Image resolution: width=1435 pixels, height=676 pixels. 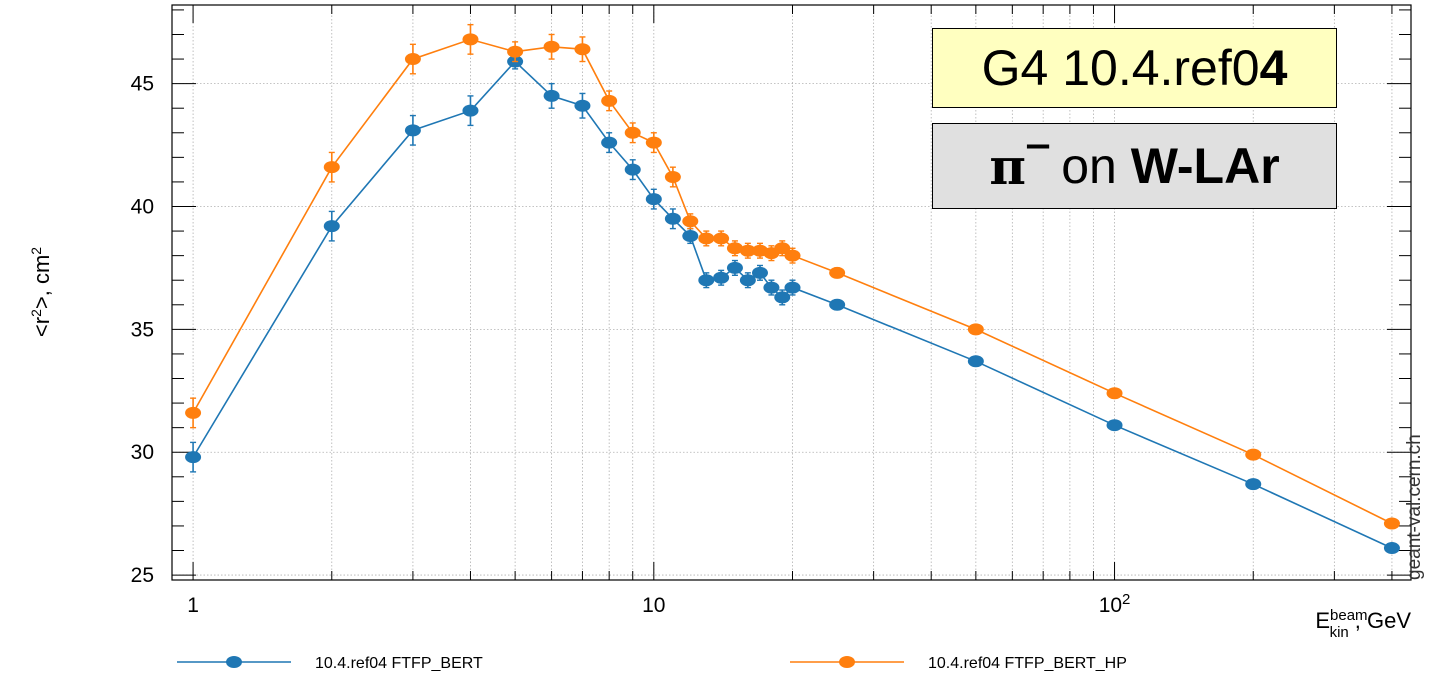 What do you see at coordinates (1089, 166) in the screenshot?
I see `on-word: on` at bounding box center [1089, 166].